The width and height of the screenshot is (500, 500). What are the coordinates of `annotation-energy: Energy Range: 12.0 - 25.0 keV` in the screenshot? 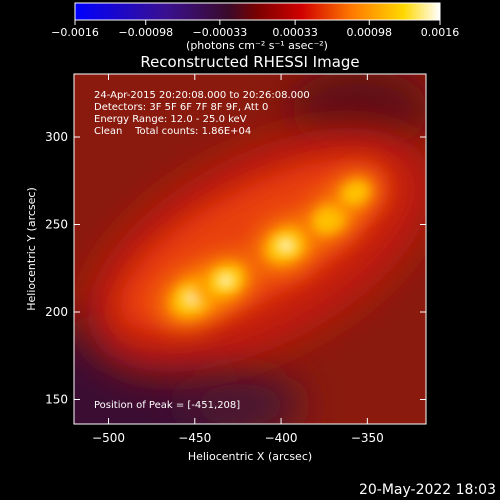 It's located at (170, 119).